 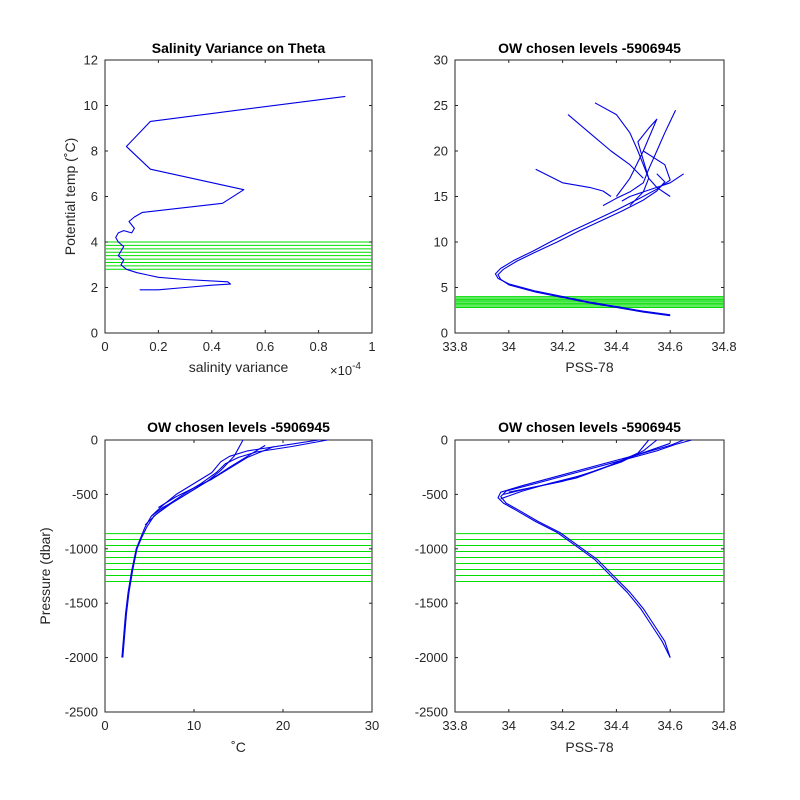 What do you see at coordinates (441, 196) in the screenshot?
I see `y-tick-label: 15` at bounding box center [441, 196].